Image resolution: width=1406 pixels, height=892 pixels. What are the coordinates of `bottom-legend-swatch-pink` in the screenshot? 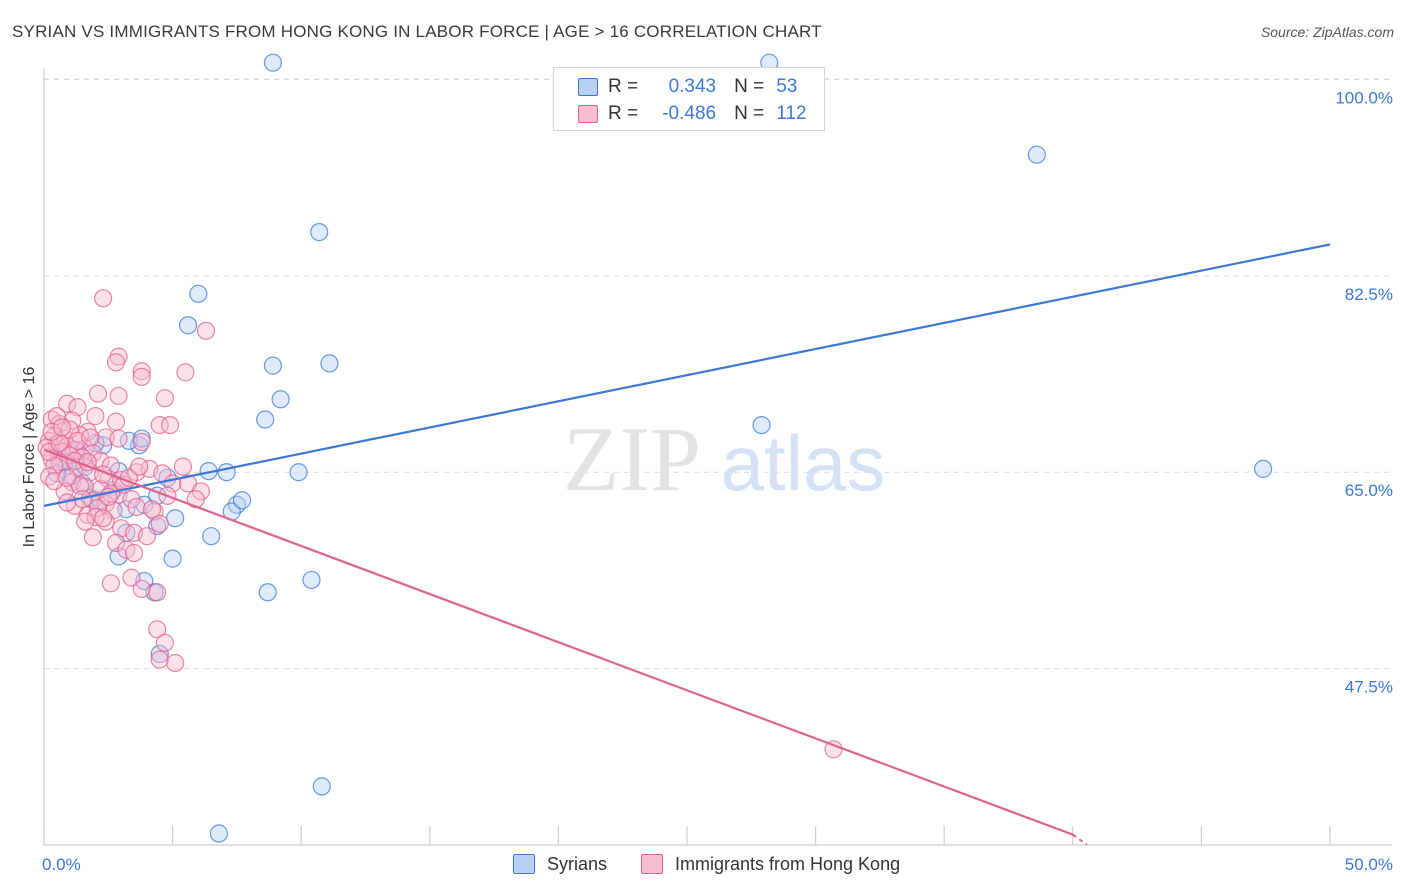 It's located at (652, 864).